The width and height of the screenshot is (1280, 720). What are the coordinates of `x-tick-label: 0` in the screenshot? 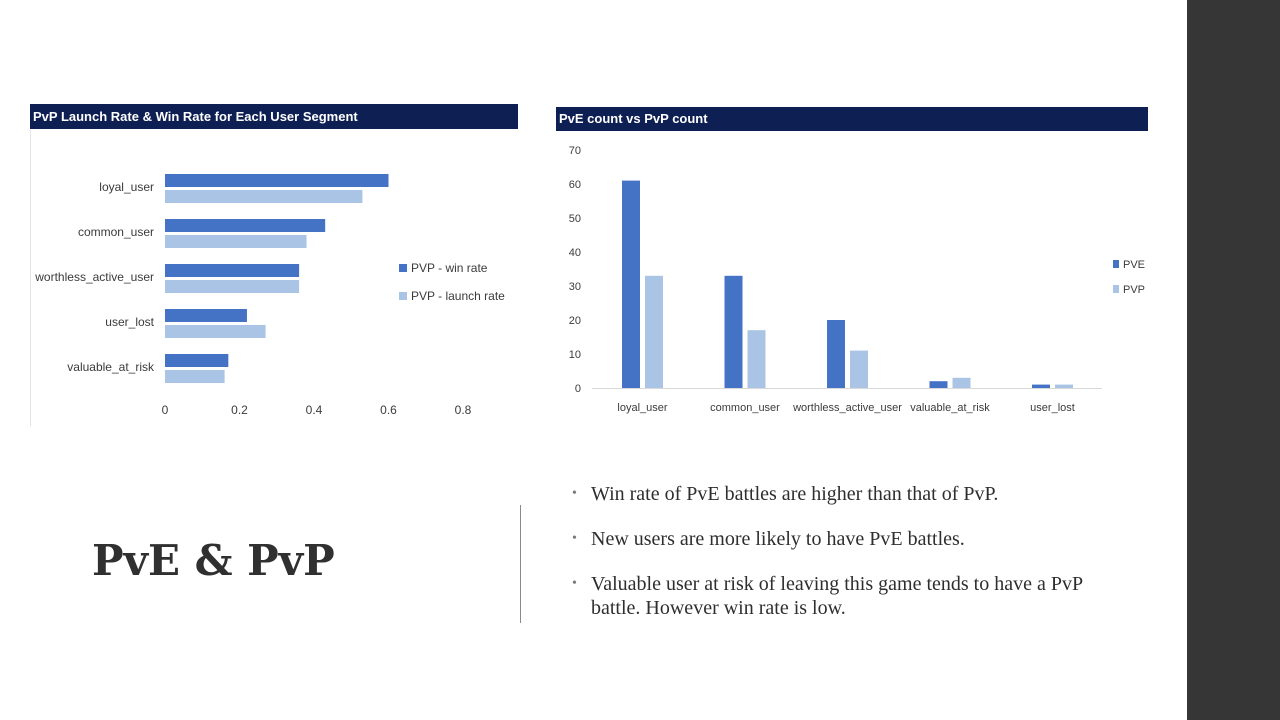 It's located at (165, 410).